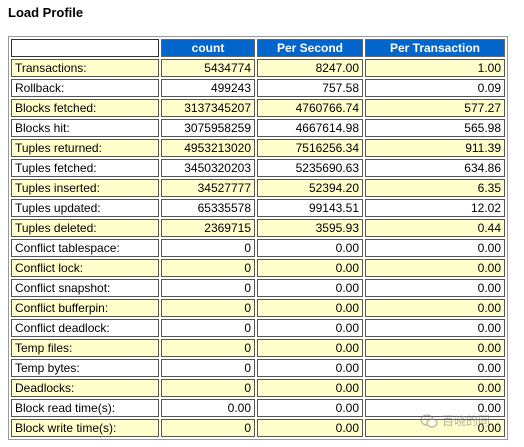  I want to click on row-per-second: 8247.00, so click(310, 68).